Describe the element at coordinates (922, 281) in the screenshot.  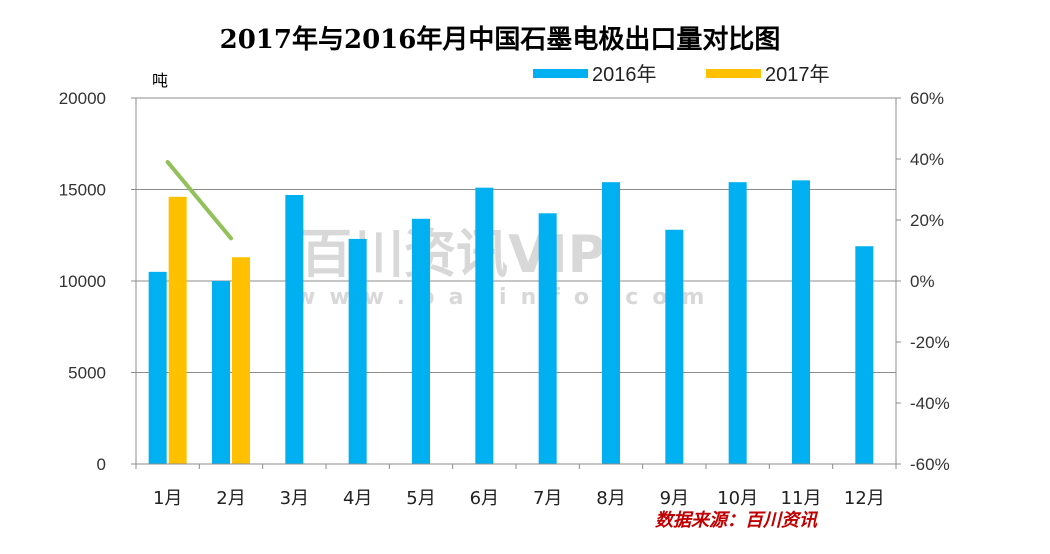
I see `y2-tick-label: 0%` at that location.